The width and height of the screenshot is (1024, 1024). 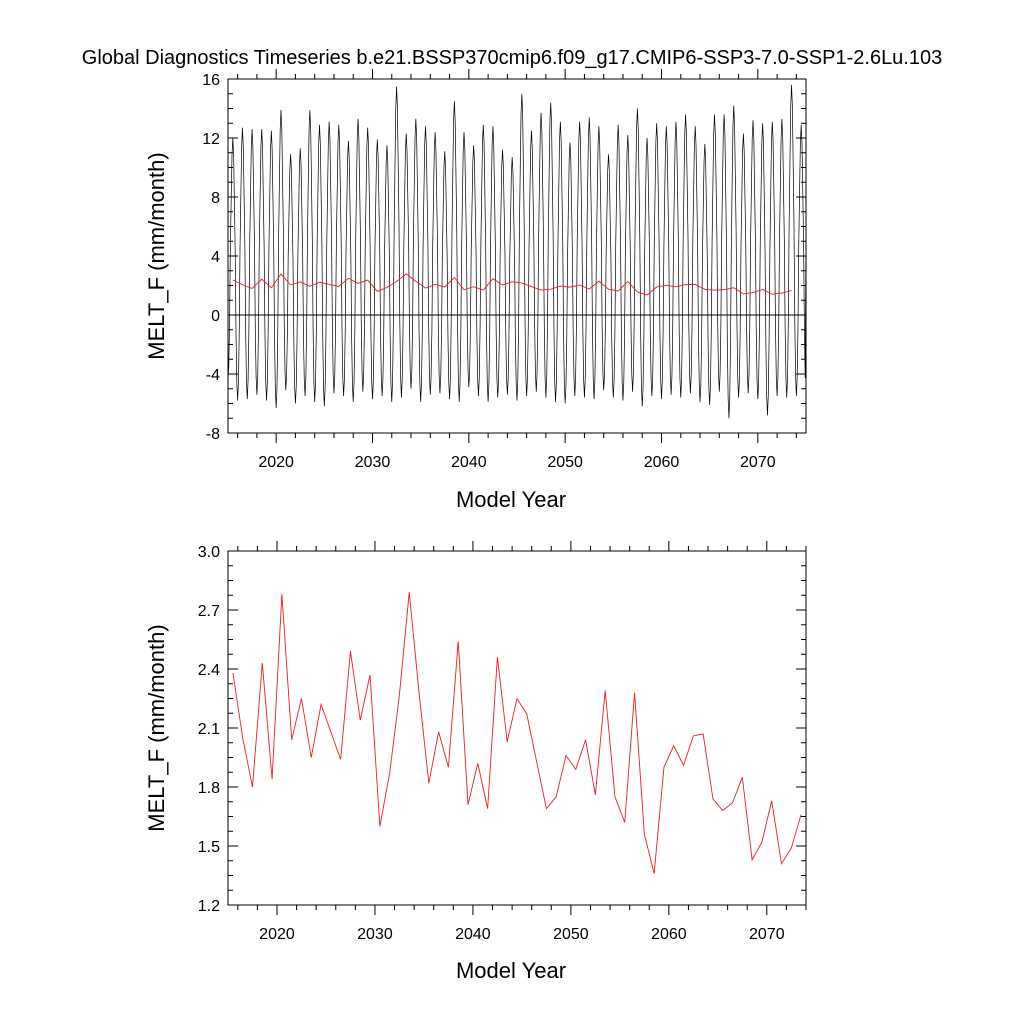 I want to click on y-tick-label: 1.5, so click(x=209, y=847).